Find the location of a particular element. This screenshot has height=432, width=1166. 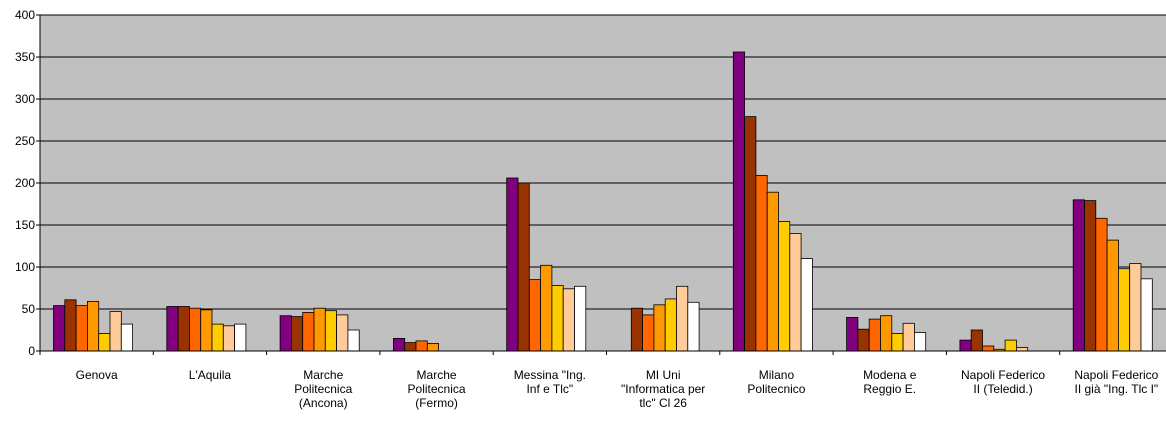

y-axis-tick-labels: 0 50 100 150 200 250 300 350 400 is located at coordinates (25, 183).